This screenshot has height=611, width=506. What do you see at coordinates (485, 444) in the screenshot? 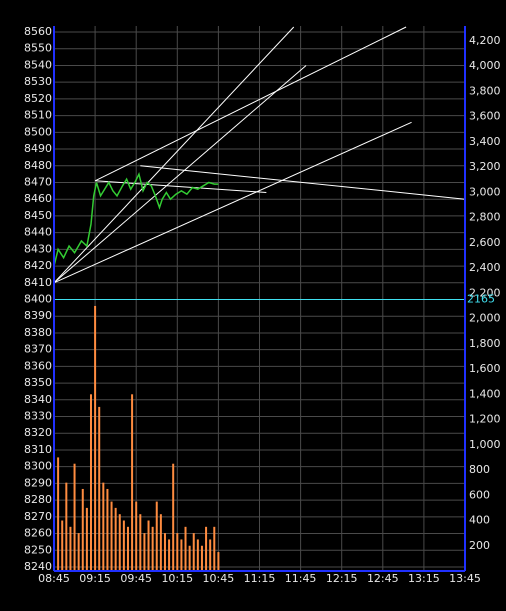
I see `y2-tick-label: 1,000` at bounding box center [485, 444].